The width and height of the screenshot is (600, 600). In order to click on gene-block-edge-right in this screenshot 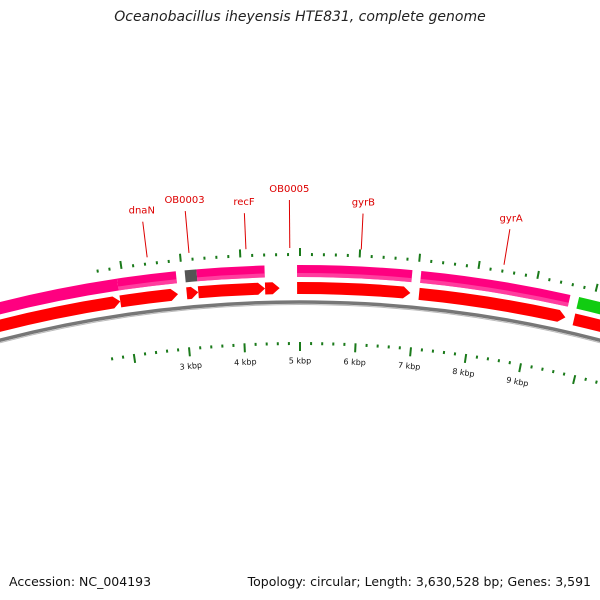, I will do `click(588, 305)`.